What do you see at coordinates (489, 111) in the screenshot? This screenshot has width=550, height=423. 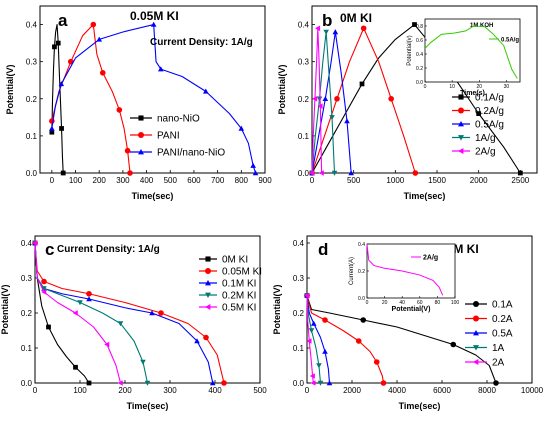 I see `legend-label: 0.2A/g` at bounding box center [489, 111].